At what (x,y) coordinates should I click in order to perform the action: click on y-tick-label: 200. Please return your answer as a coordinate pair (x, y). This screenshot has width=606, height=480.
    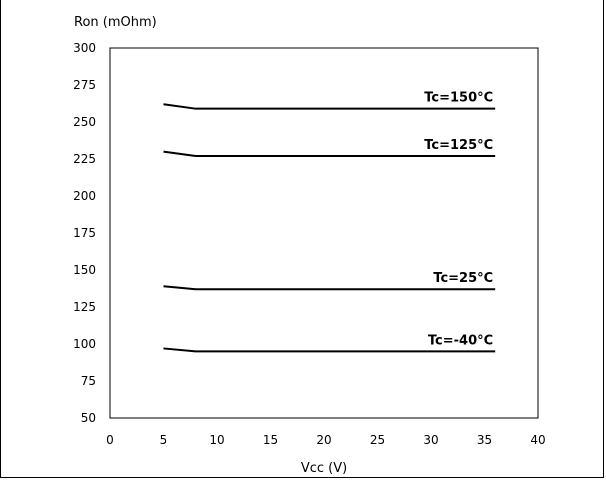
    Looking at the image, I should click on (84, 196).